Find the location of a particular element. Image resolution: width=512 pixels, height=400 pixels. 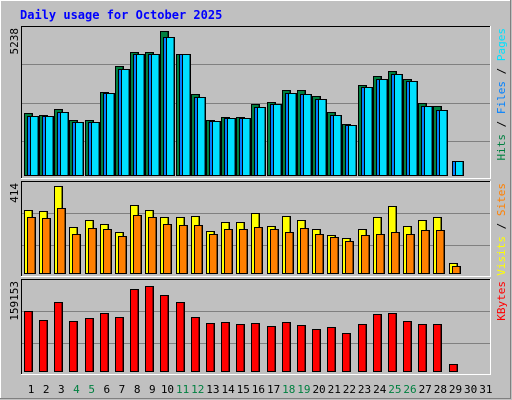

legend-visits: Visits is located at coordinates (501, 256).